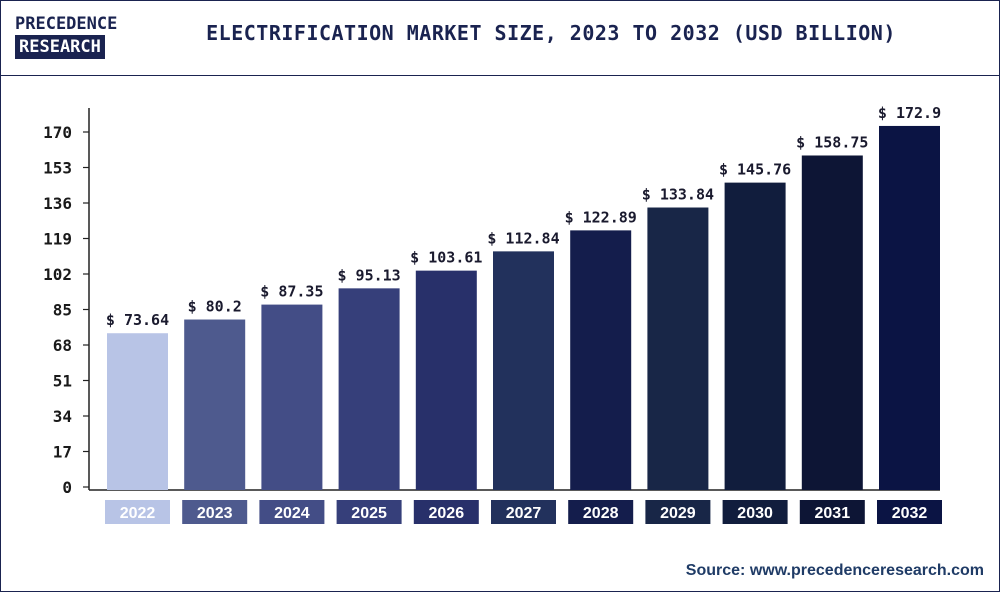 This screenshot has height=592, width=1000. I want to click on bar-2027, so click(523, 370).